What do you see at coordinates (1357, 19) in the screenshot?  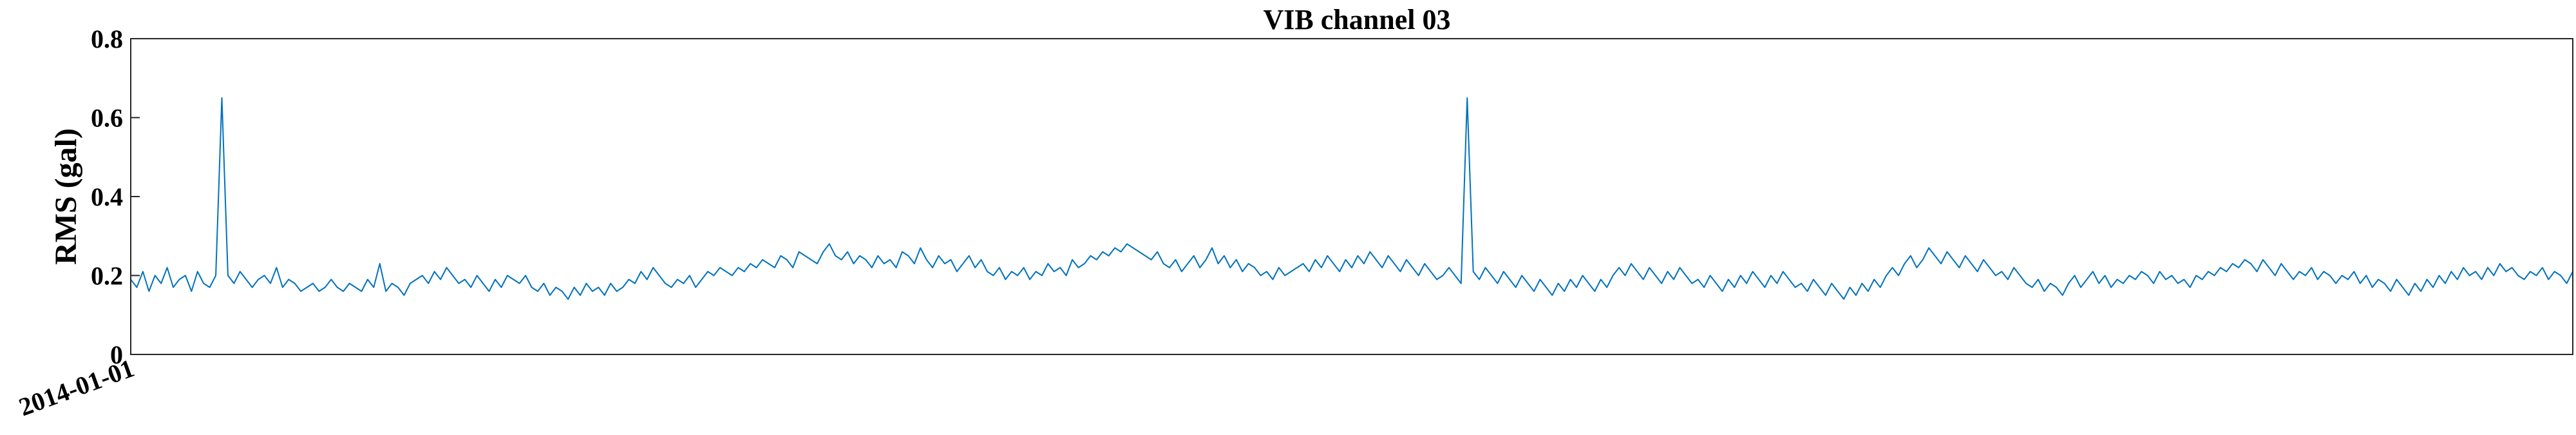 I see `chart-title: VIB channel 03` at bounding box center [1357, 19].